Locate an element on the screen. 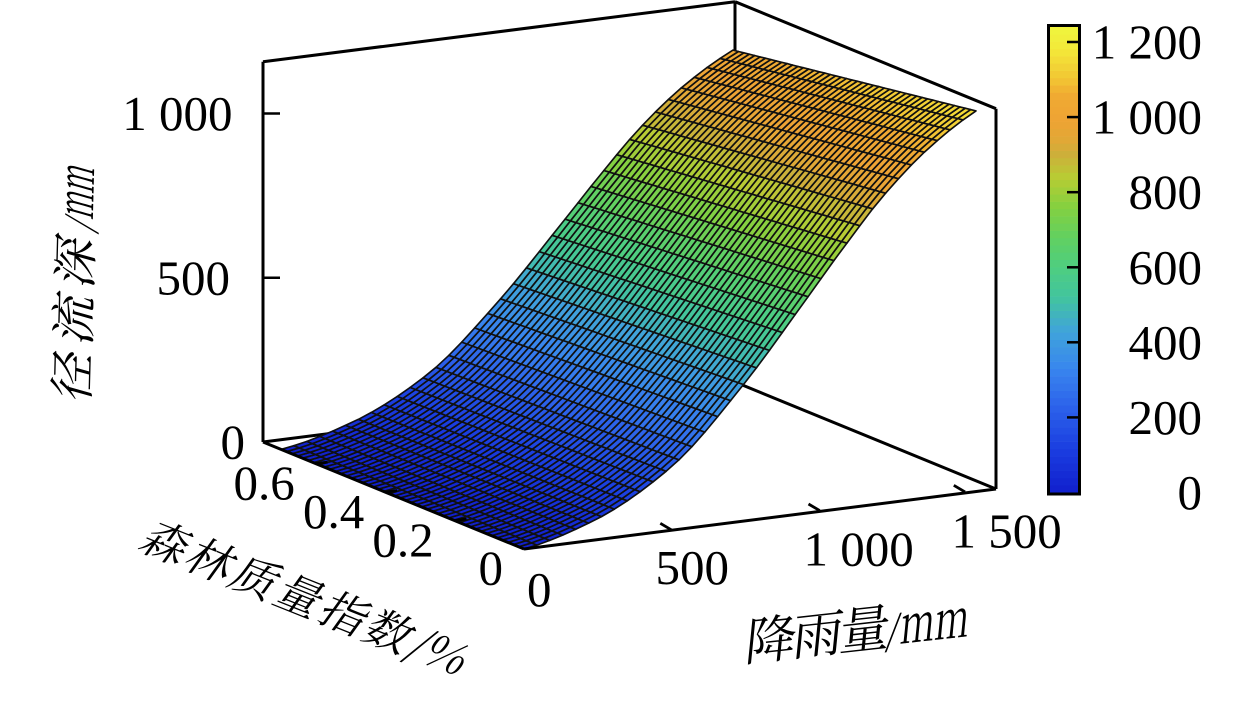 The height and width of the screenshot is (701, 1260). svg-text: 0.4 is located at coordinates (333, 511).